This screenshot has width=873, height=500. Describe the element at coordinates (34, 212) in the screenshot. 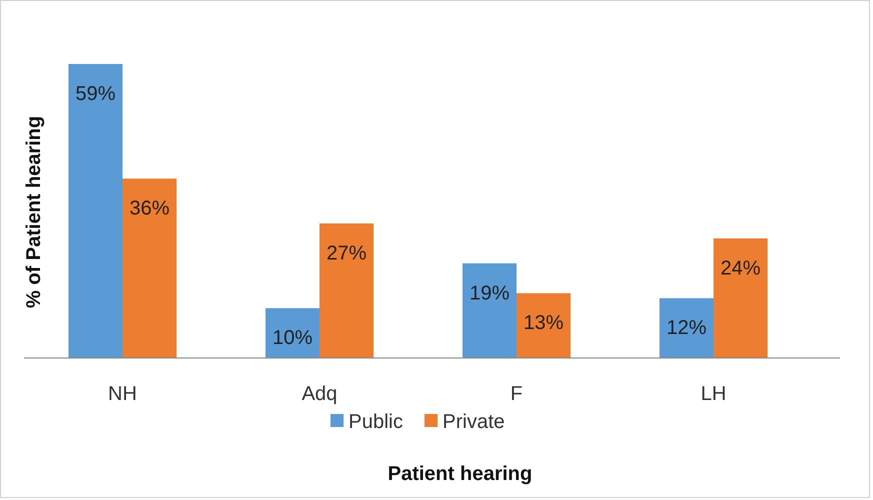

I see `y-axis-title: % of Patient hearing` at that location.